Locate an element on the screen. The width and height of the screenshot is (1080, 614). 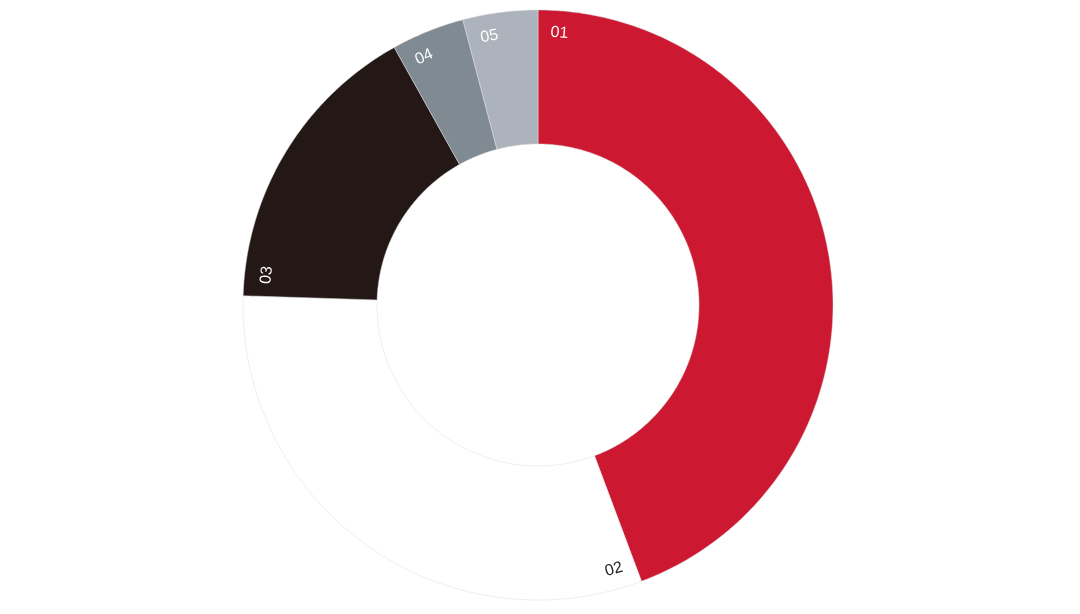
slice-label: 04 is located at coordinates (424, 56).